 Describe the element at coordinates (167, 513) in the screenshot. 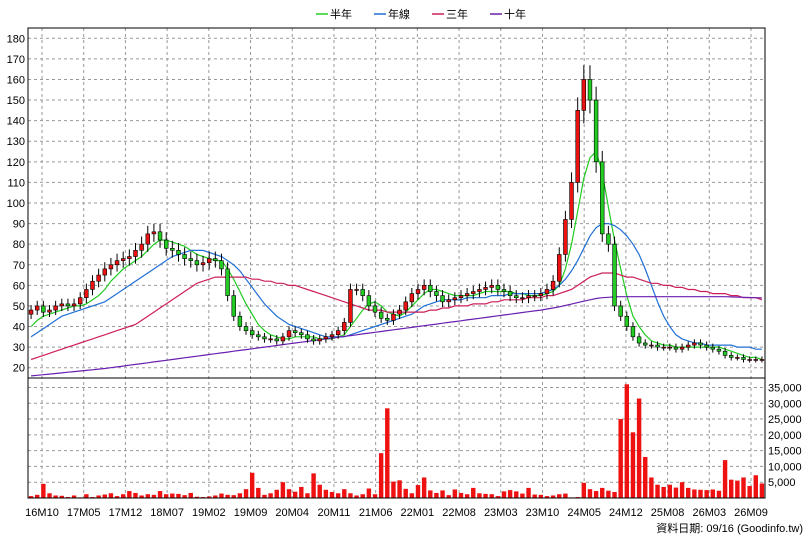

I see `time-tick-label: 18M07` at that location.